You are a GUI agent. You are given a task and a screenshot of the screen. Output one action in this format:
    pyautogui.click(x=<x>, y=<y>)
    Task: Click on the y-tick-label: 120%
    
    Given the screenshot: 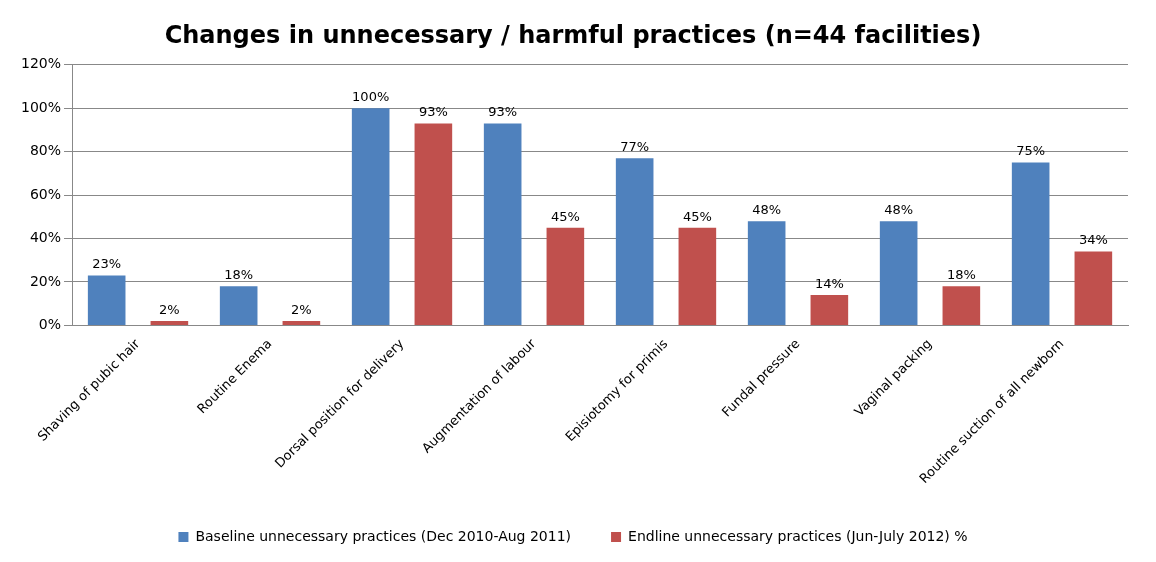 What is the action you would take?
    pyautogui.click(x=41, y=63)
    